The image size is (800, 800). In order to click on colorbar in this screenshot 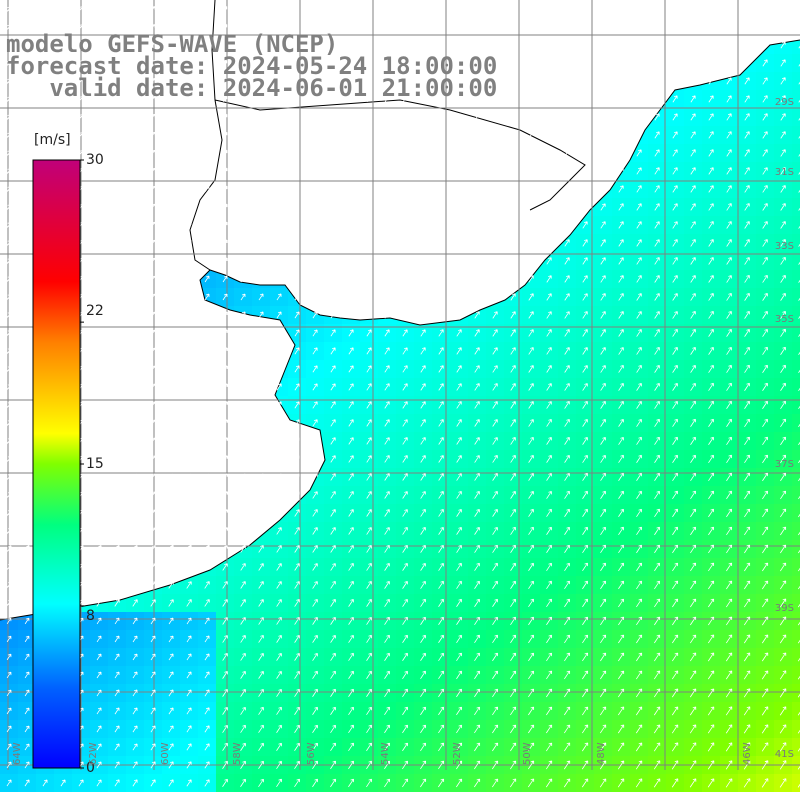, I will do `click(56, 464)`.